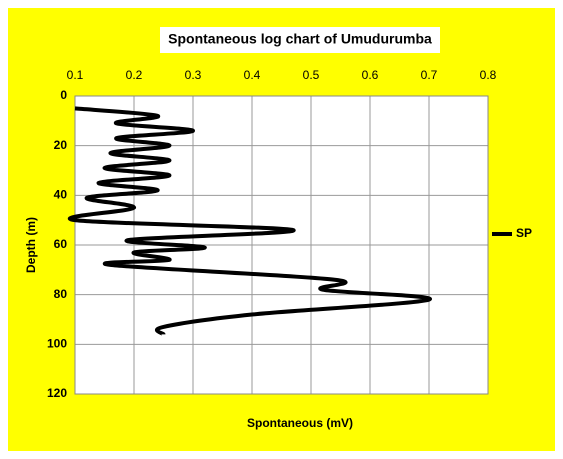 This screenshot has width=563, height=459. Describe the element at coordinates (61, 195) in the screenshot. I see `y-tick-label: 40` at that location.